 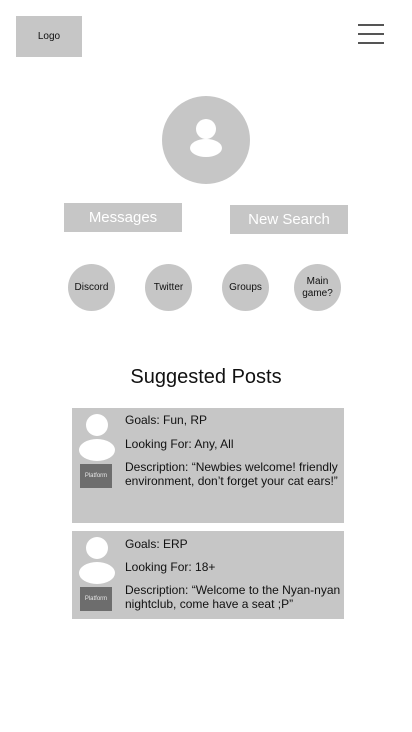 What do you see at coordinates (170, 567) in the screenshot?
I see `post-looking-for: Looking For: 18+` at bounding box center [170, 567].